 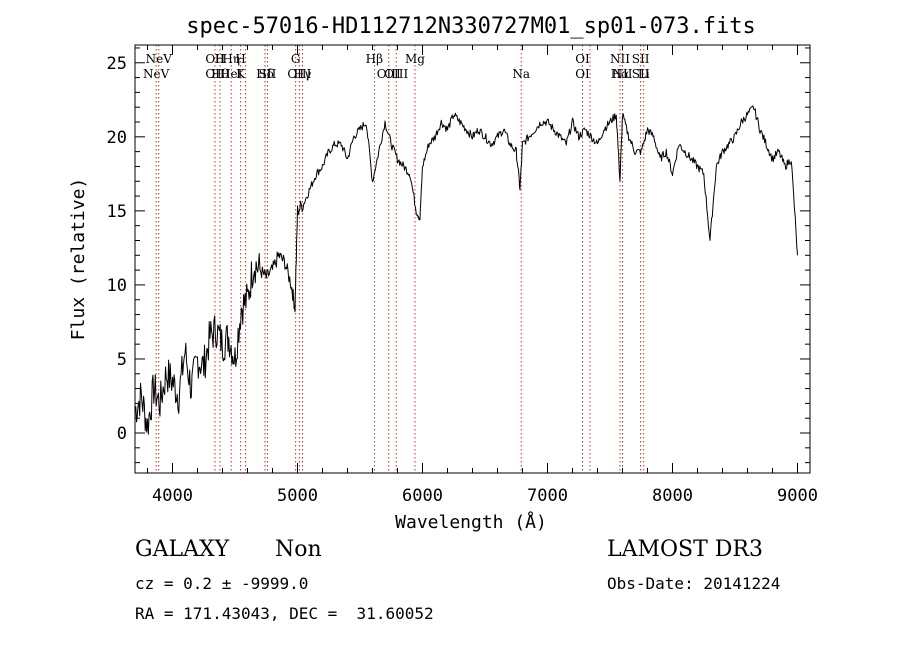 What do you see at coordinates (644, 74) in the screenshot?
I see `spectral-line-label: Li` at bounding box center [644, 74].